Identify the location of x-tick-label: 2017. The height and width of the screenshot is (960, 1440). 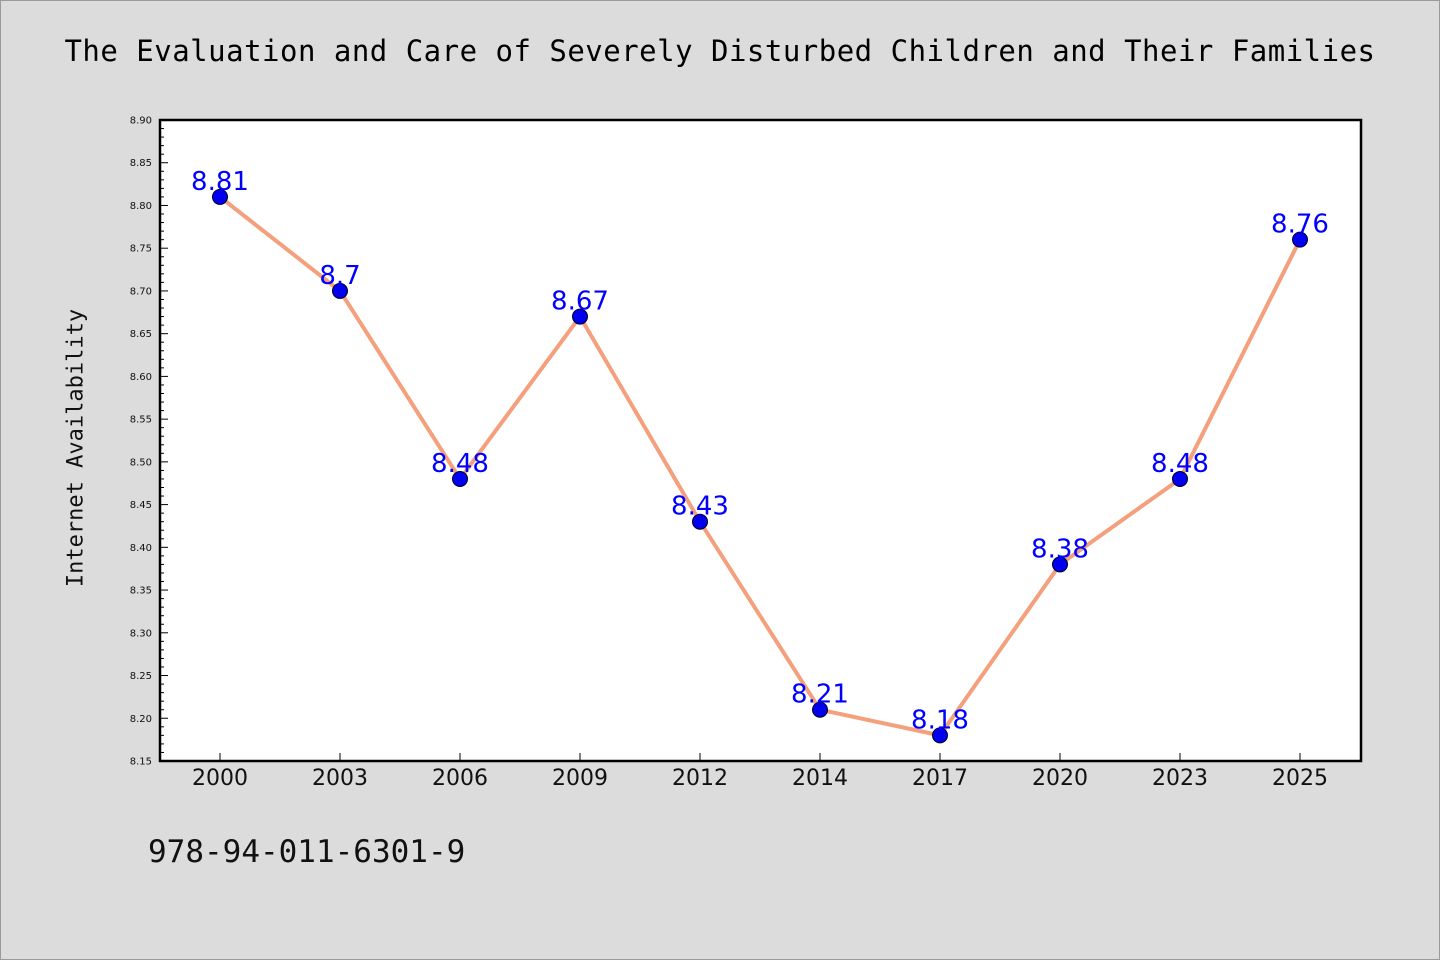
(940, 778).